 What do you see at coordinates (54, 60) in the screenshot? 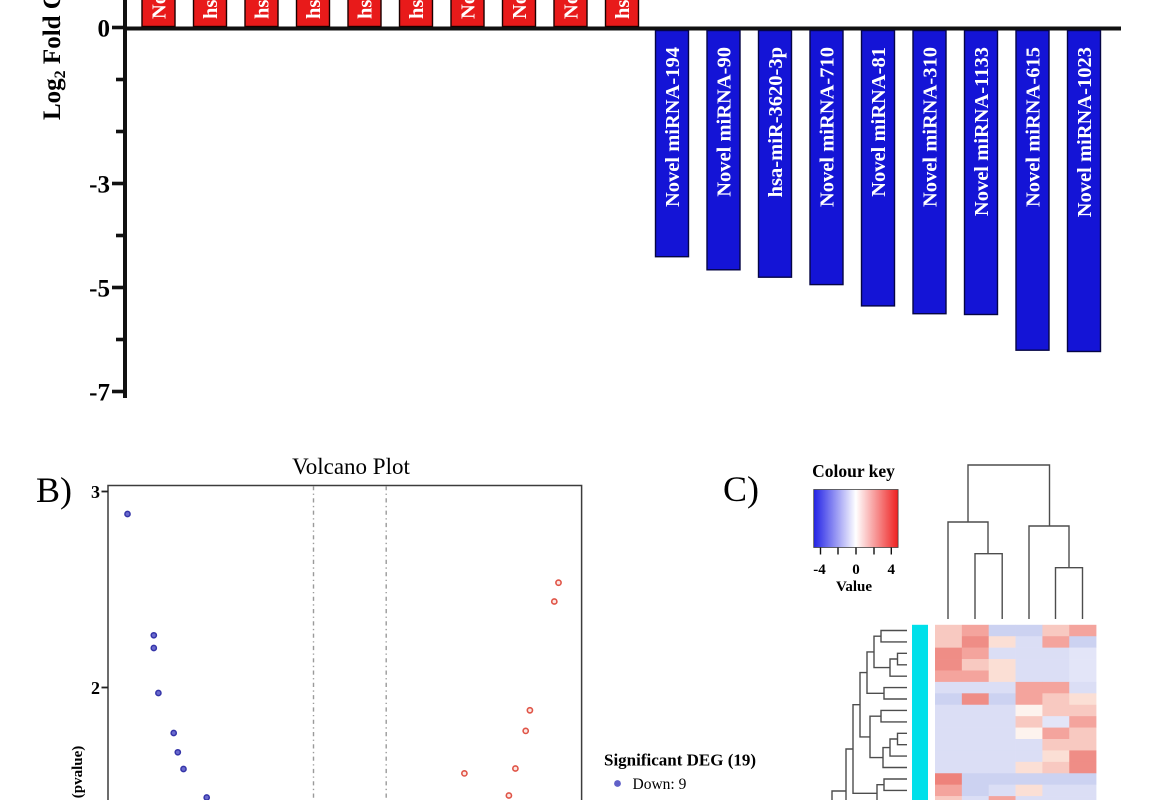
I see `svg-text: Log2 Fold Change` at bounding box center [54, 60].